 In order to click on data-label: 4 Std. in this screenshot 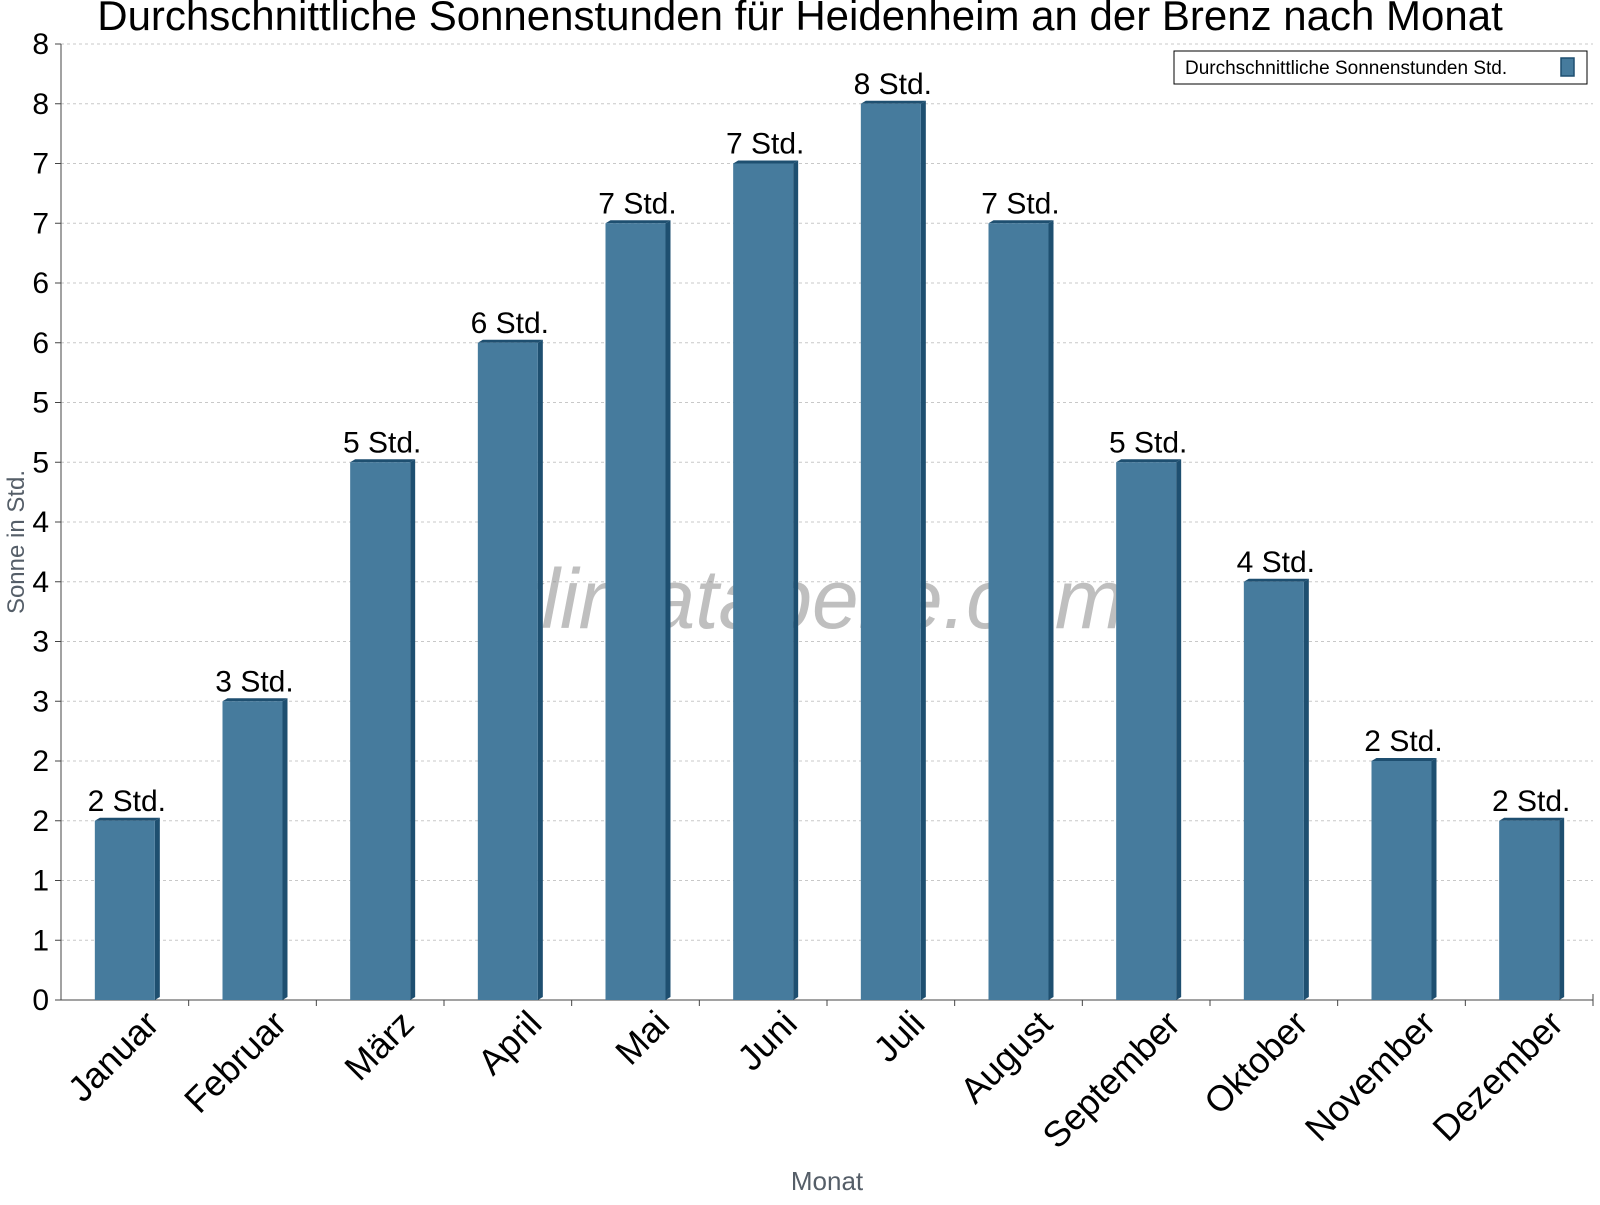, I will do `click(1276, 562)`.